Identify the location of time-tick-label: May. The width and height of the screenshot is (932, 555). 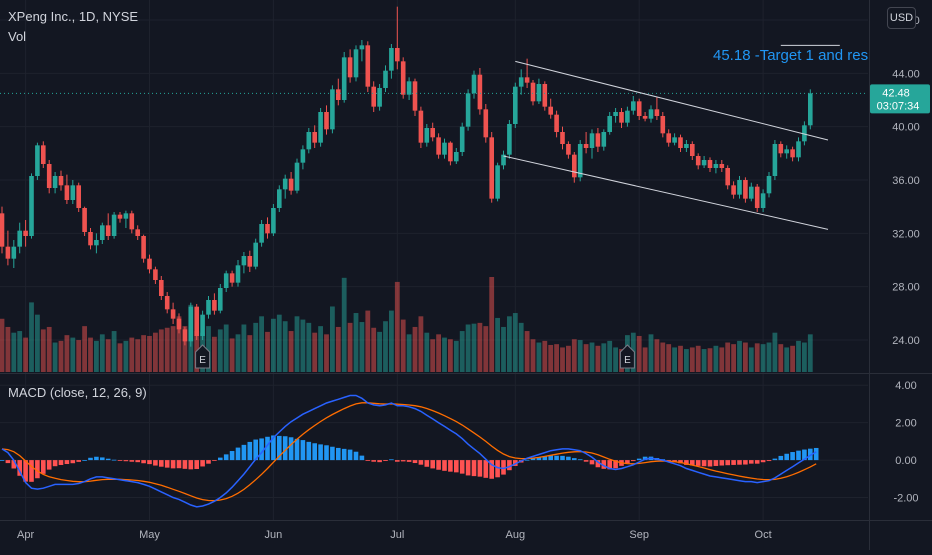
(149, 535).